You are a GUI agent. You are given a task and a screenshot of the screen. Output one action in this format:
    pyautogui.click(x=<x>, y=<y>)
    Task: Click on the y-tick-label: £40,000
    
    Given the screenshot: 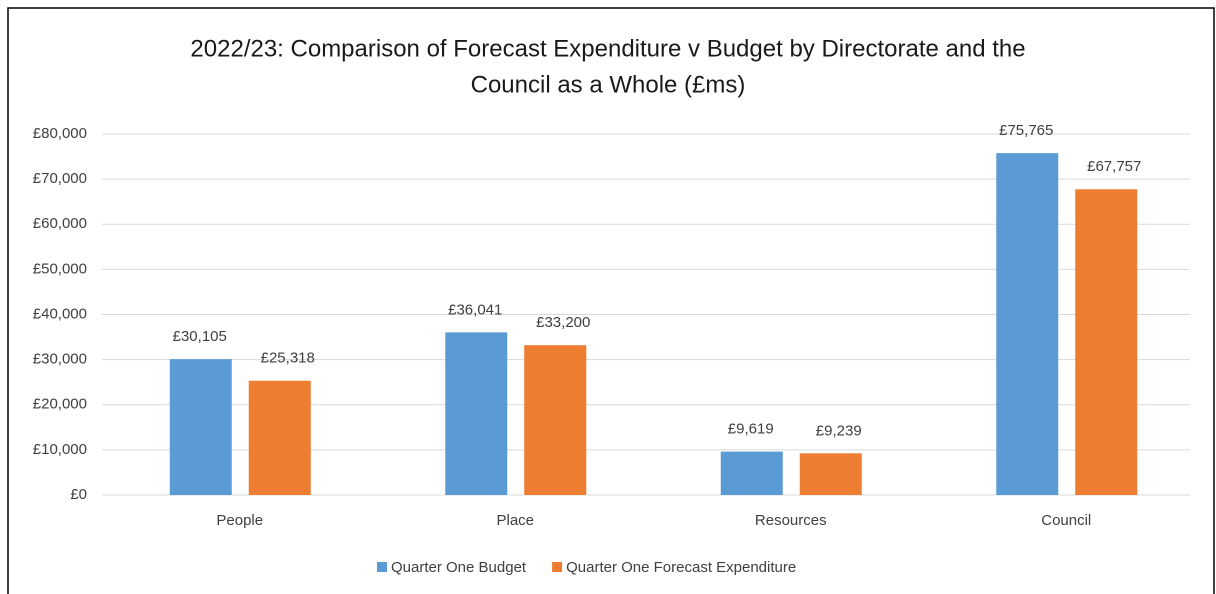 What is the action you would take?
    pyautogui.click(x=60, y=313)
    